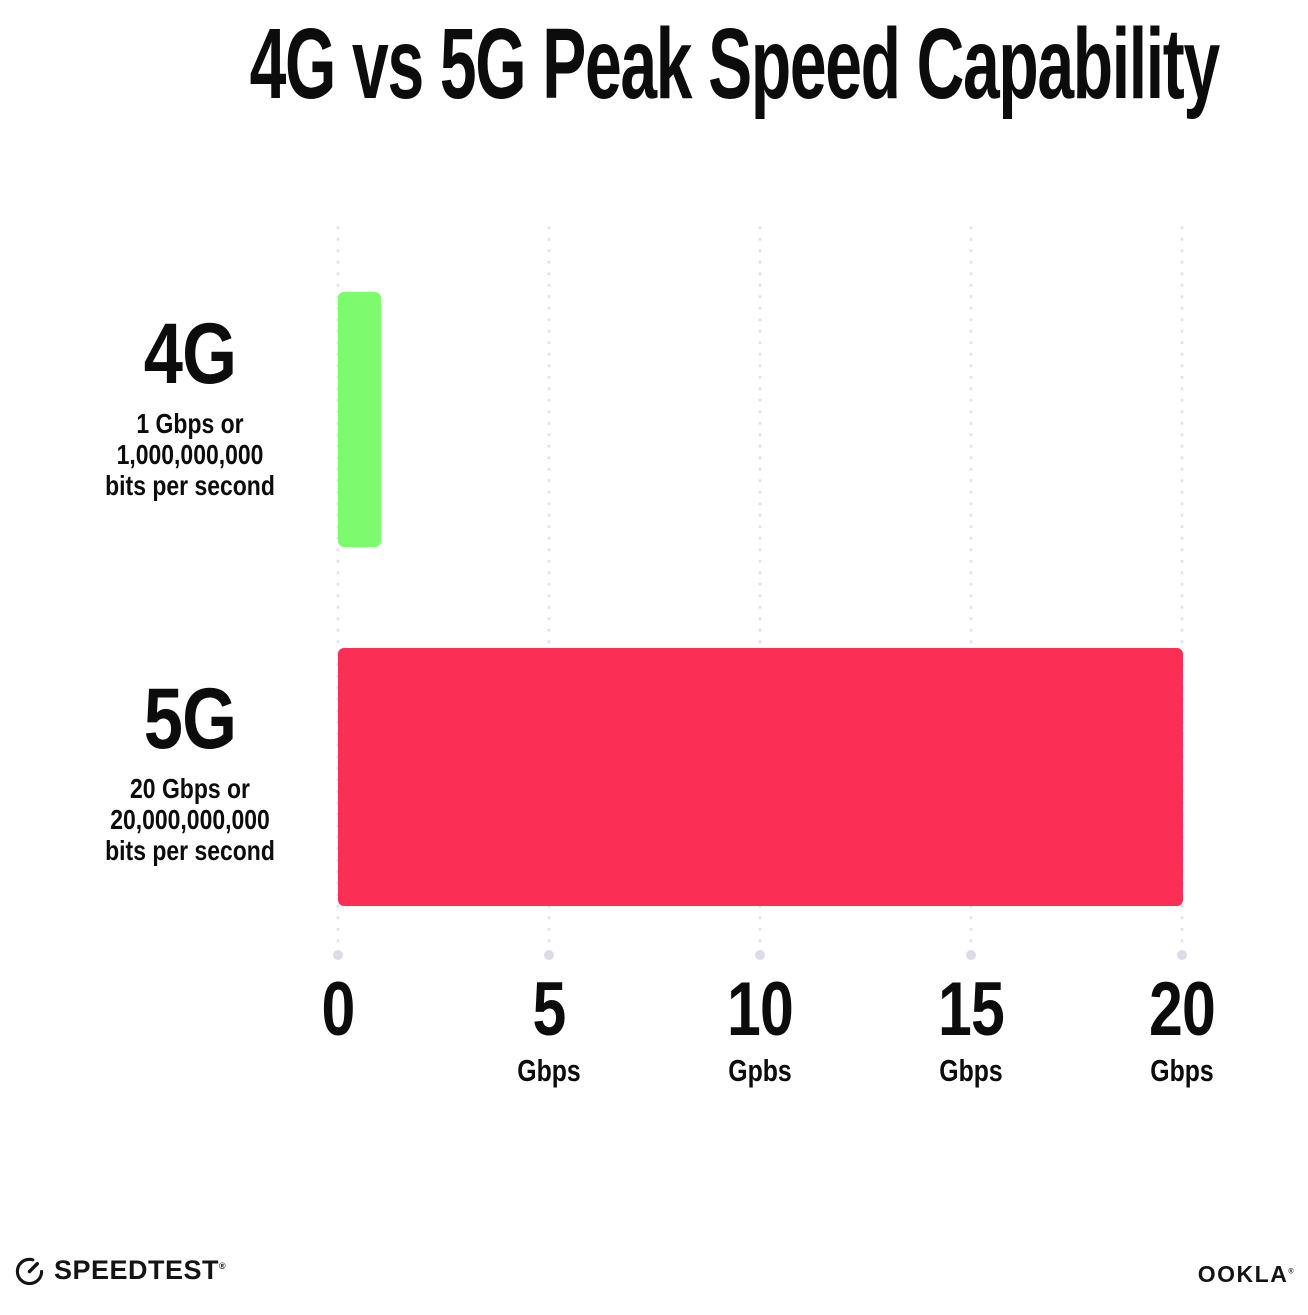 The image size is (1308, 1315). Describe the element at coordinates (1182, 1009) in the screenshot. I see `x-tick-number-20: 20` at that location.